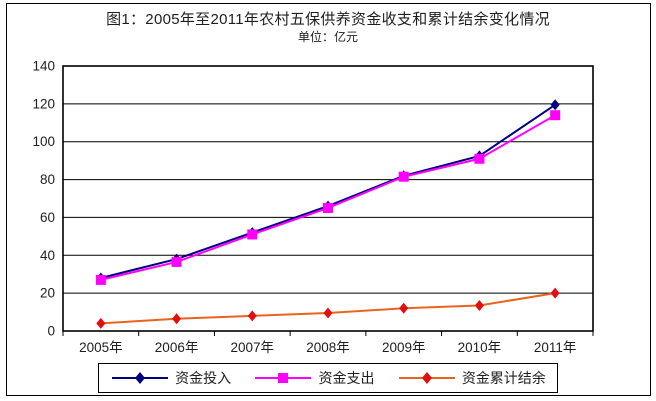 The width and height of the screenshot is (656, 401). I want to click on svg-text: 120, so click(43, 103).